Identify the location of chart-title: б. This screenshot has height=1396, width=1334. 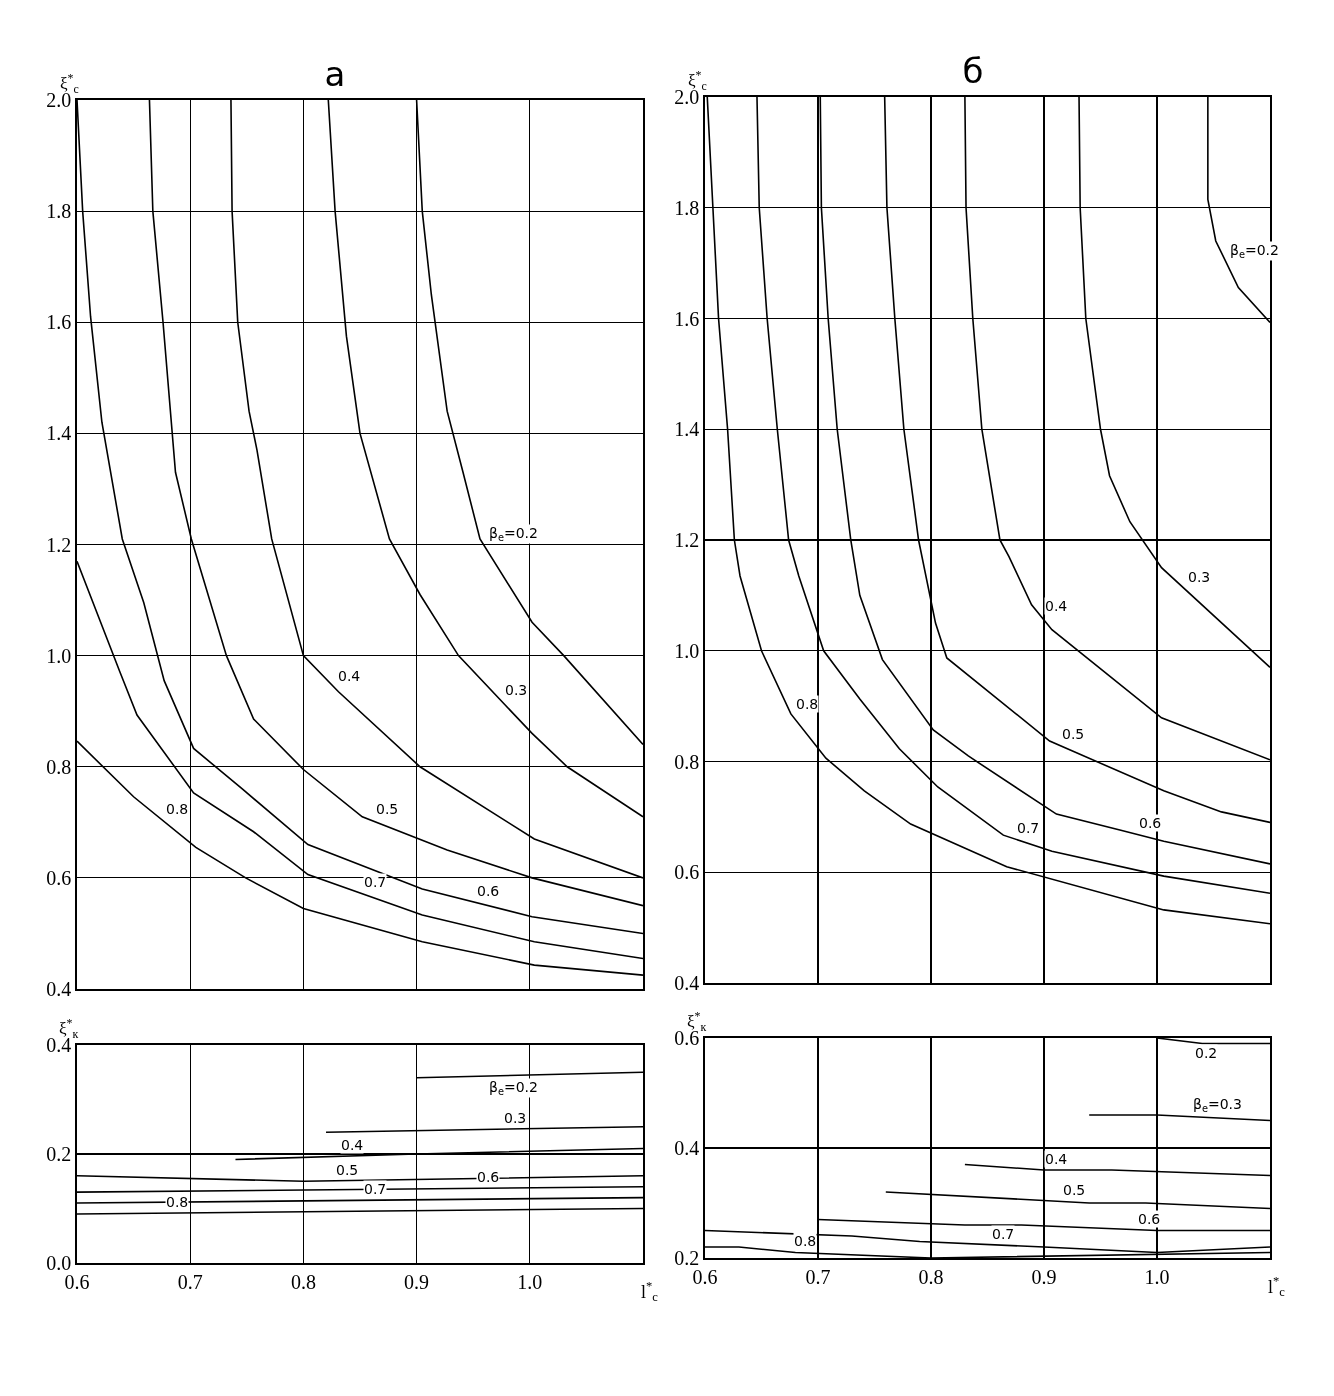
(973, 70).